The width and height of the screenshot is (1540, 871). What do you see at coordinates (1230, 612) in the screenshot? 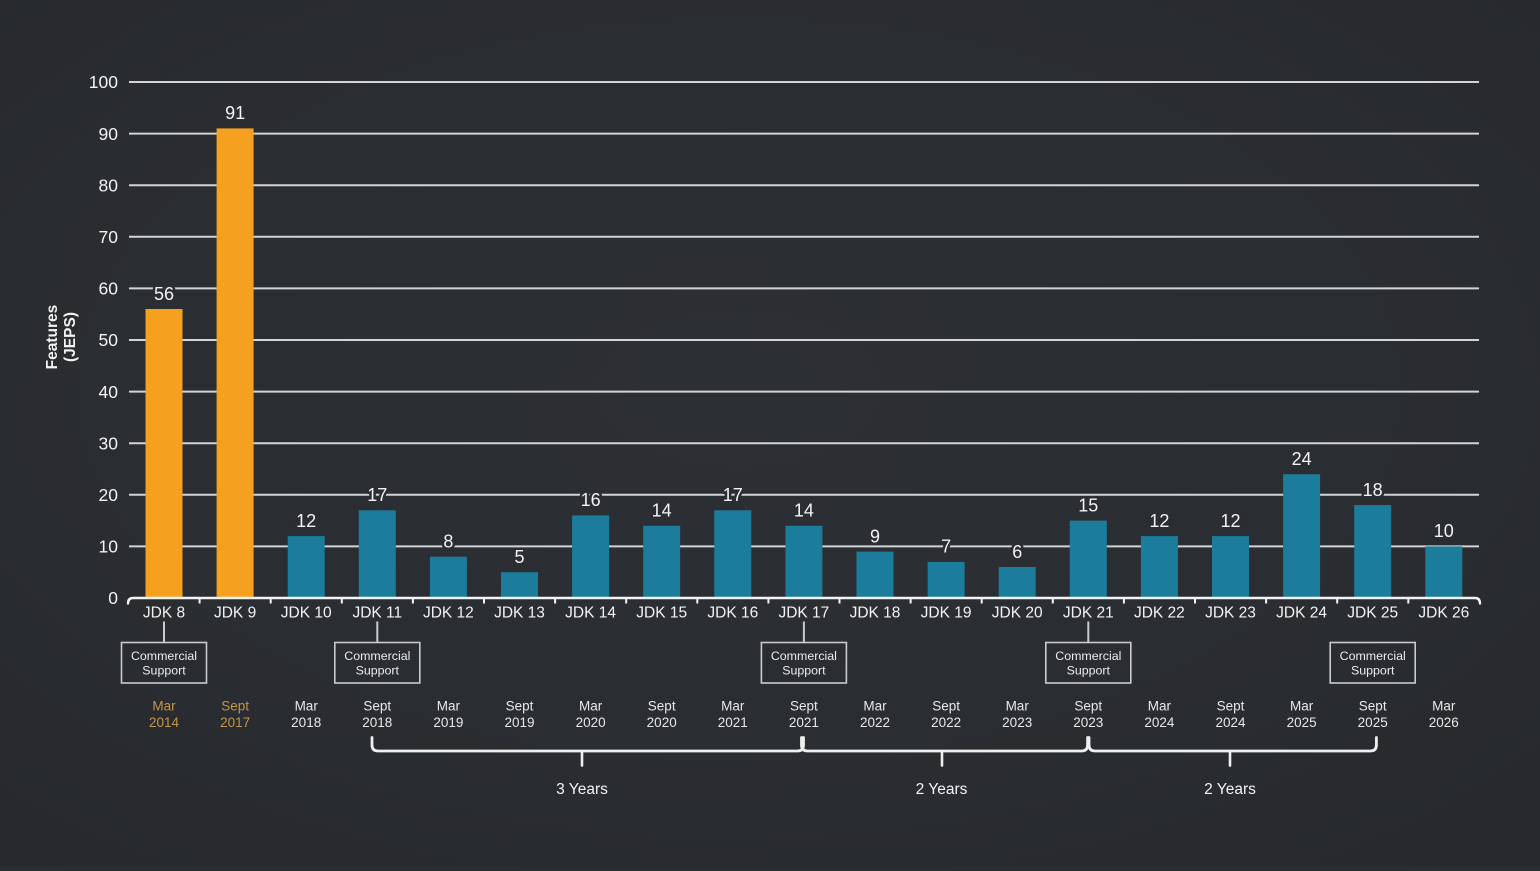
I see `svg-text: JDK 23` at bounding box center [1230, 612].